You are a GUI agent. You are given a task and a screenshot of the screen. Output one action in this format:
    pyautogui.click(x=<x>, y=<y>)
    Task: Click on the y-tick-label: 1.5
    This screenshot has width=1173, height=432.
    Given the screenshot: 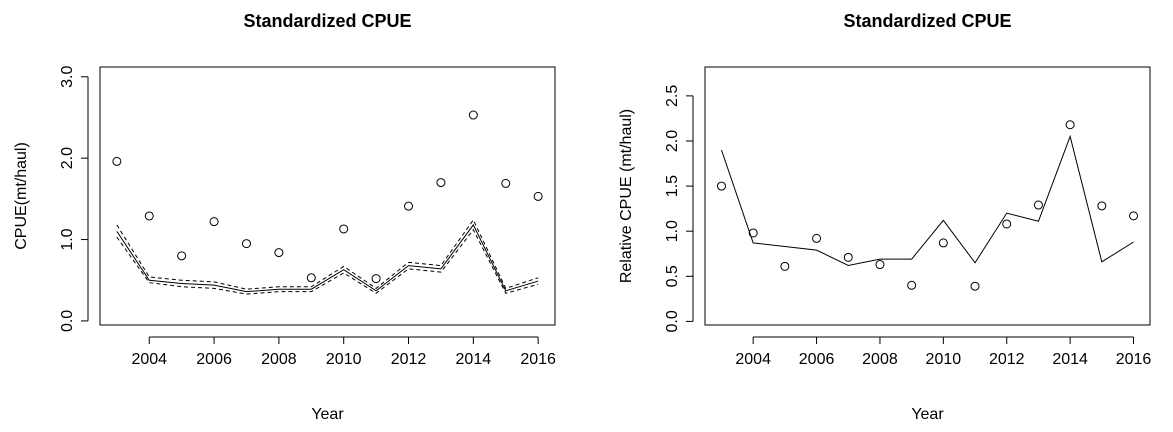 What is the action you would take?
    pyautogui.click(x=672, y=186)
    